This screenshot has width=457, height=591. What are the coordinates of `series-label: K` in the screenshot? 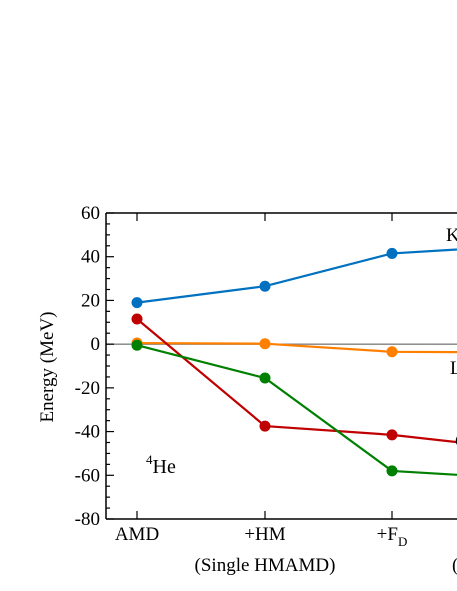 It's located at (451, 235).